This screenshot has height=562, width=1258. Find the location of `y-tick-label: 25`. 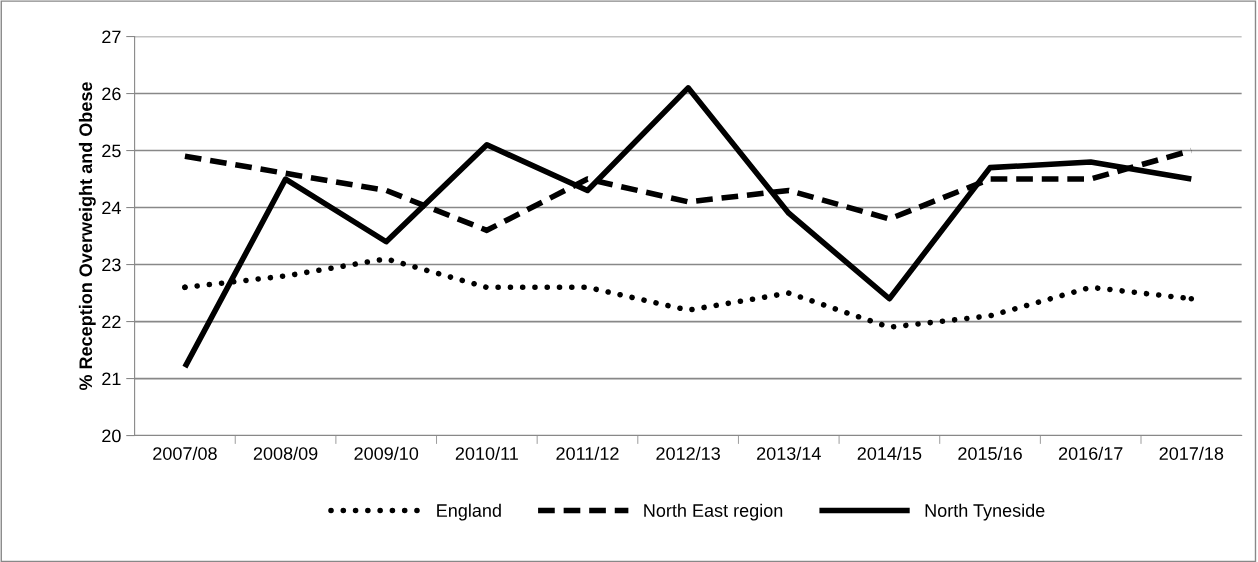

y-tick-label: 25 is located at coordinates (111, 151).